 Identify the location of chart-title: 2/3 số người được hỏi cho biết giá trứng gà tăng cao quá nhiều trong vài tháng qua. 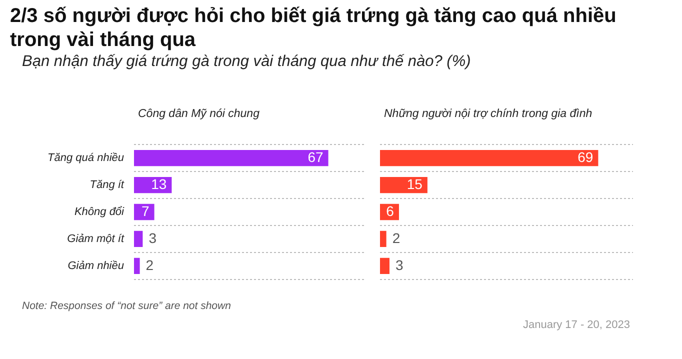
(314, 28).